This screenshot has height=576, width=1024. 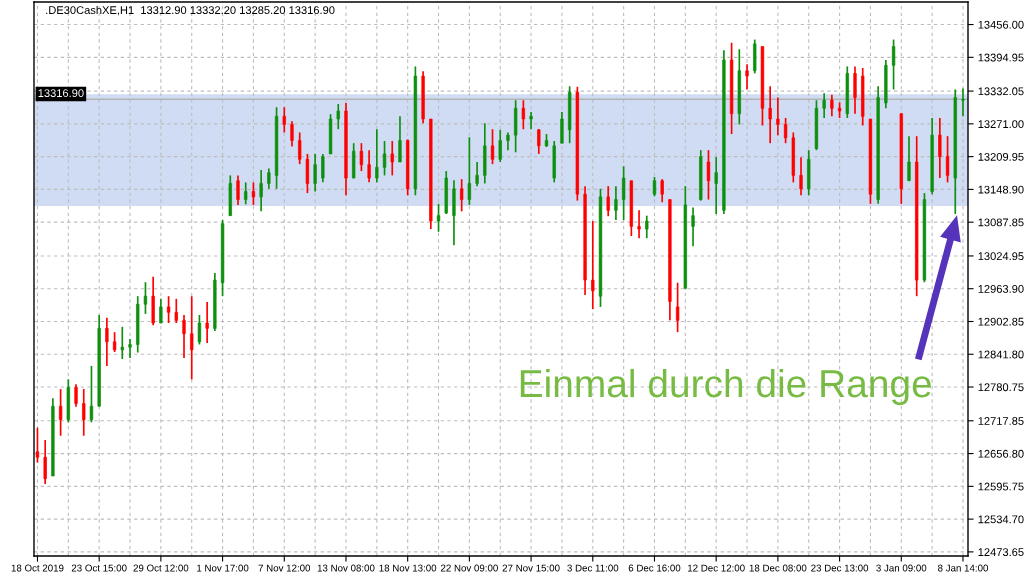 What do you see at coordinates (469, 568) in the screenshot?
I see `x-tick-label: 22 Nov 09:00` at bounding box center [469, 568].